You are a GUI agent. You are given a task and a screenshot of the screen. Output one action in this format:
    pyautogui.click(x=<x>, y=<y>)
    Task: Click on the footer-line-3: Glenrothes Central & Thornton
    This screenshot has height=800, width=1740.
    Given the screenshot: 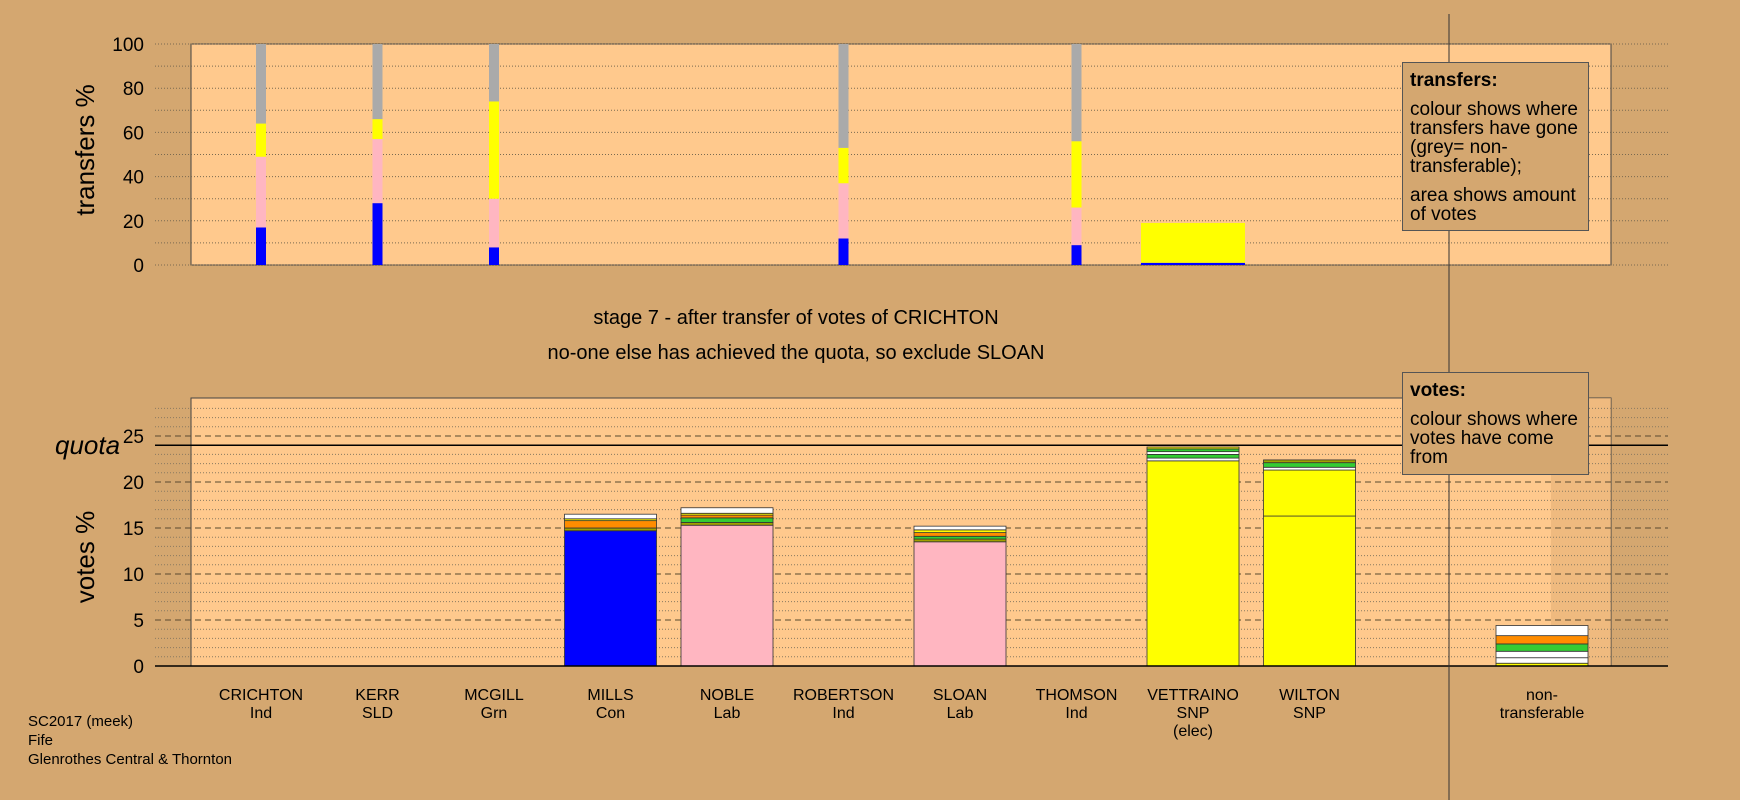 What is the action you would take?
    pyautogui.click(x=130, y=759)
    